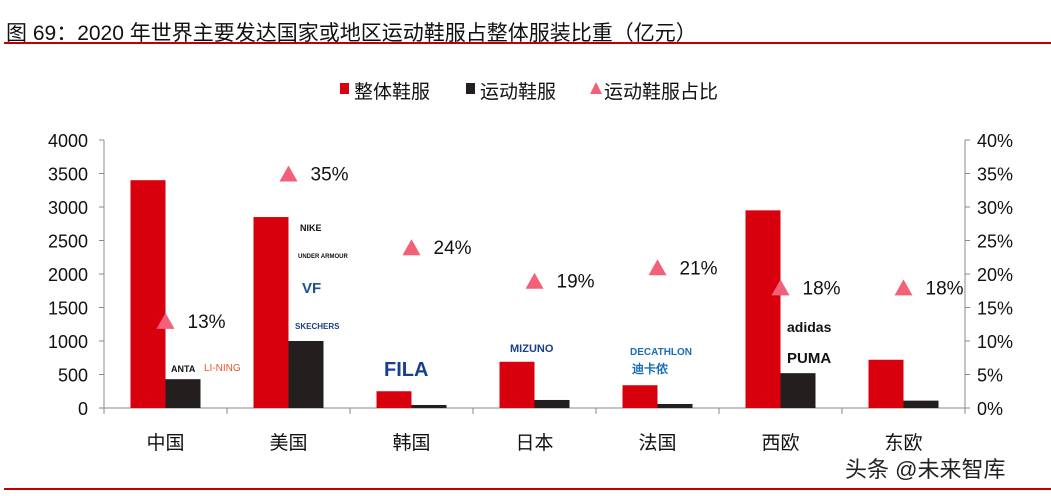  What do you see at coordinates (207, 322) in the screenshot?
I see `share-label-0: 13%` at bounding box center [207, 322].